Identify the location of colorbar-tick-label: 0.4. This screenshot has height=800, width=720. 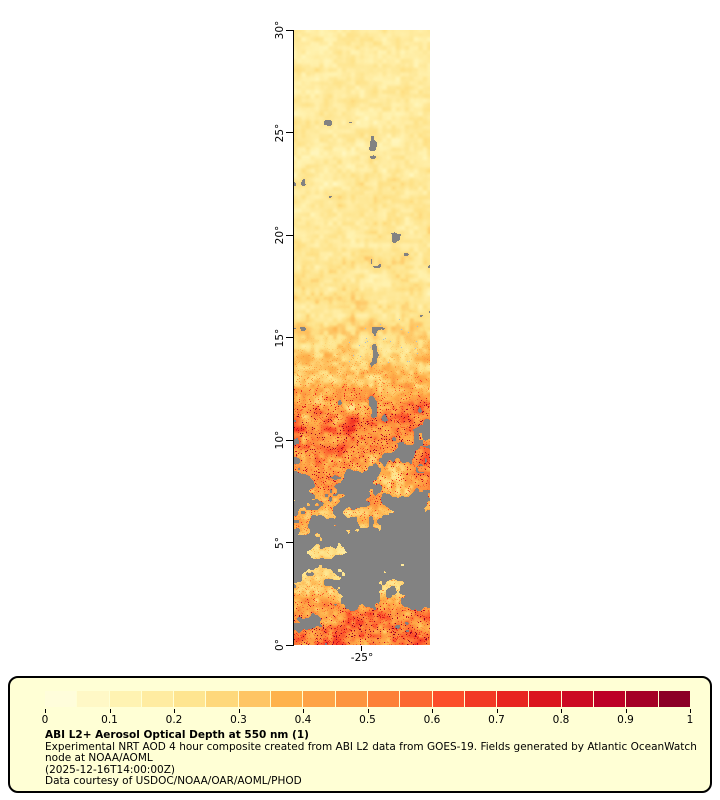
(303, 720).